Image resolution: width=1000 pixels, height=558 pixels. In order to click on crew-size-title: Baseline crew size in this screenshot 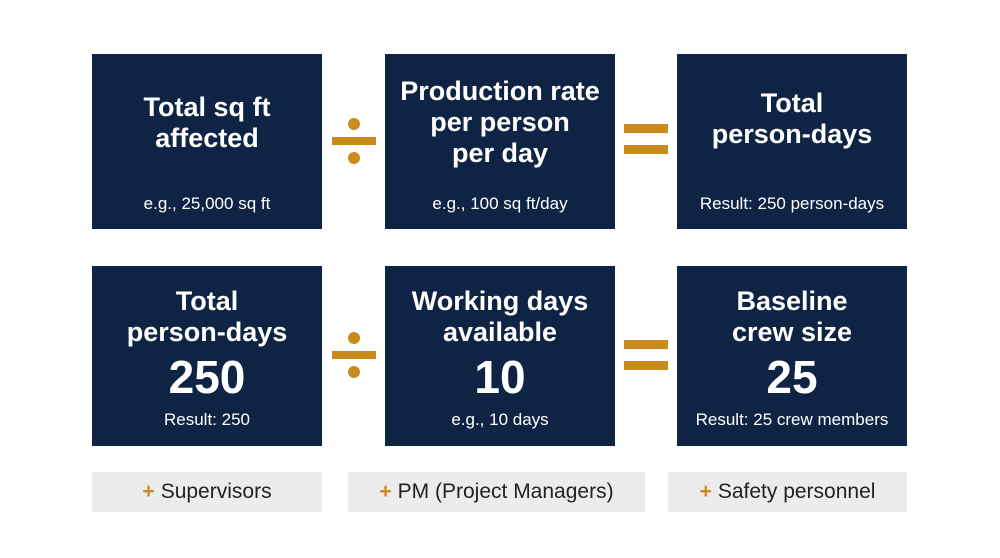, I will do `click(792, 317)`.